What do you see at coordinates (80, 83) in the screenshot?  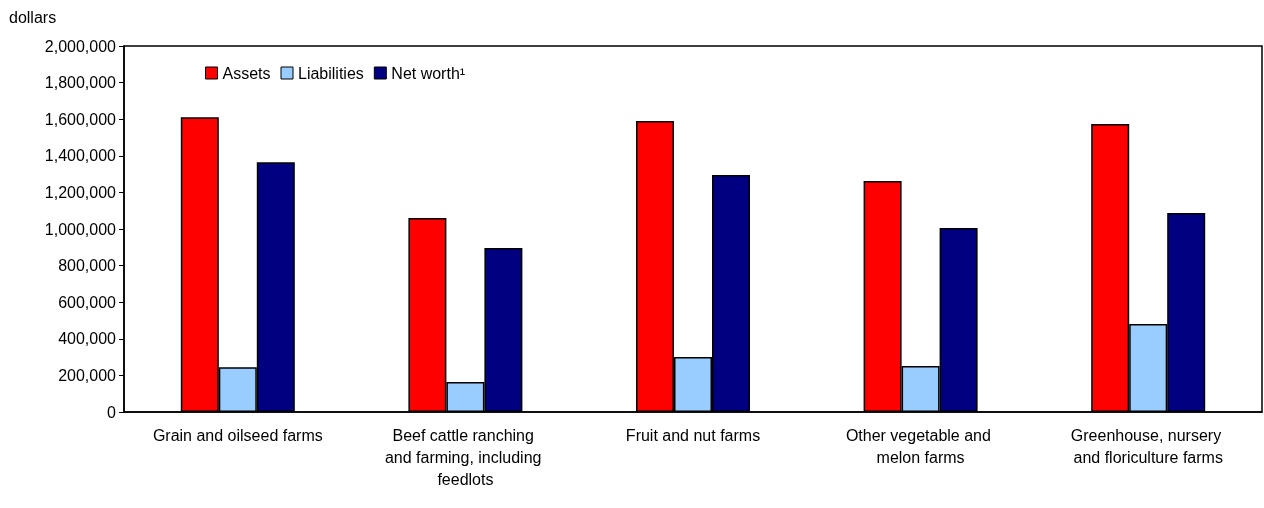 I see `y-tick-label: 1,800,000` at bounding box center [80, 83].